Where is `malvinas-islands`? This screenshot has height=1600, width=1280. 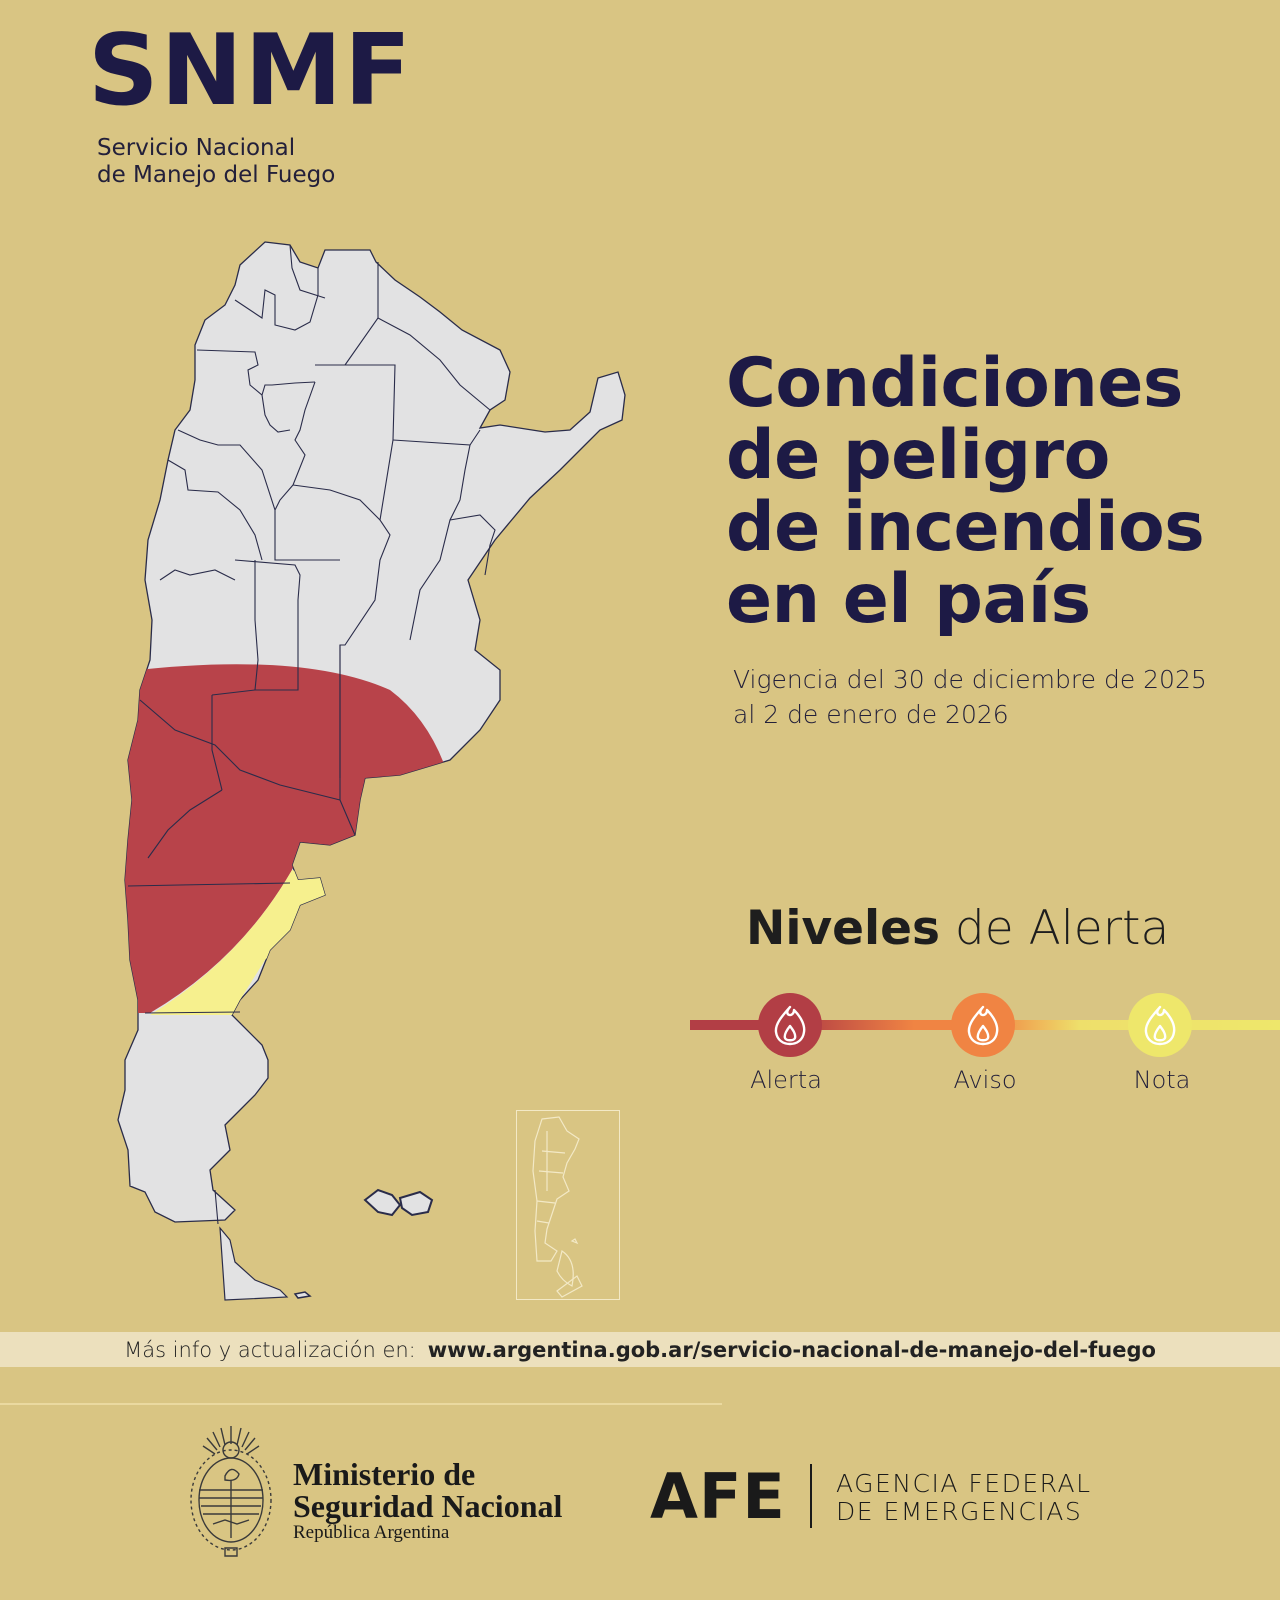
malvinas-islands is located at coordinates (398, 1202).